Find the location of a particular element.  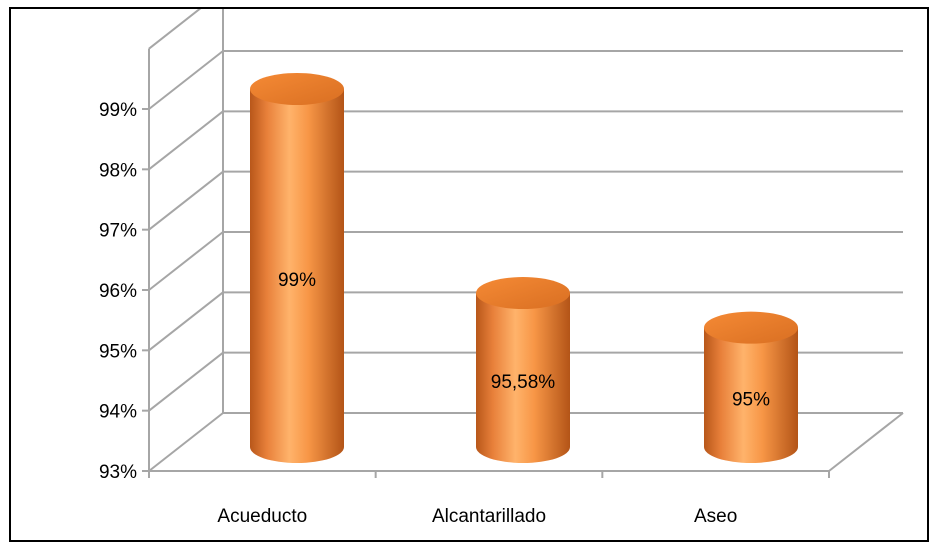

y-tick-label: 98% is located at coordinates (118, 170).